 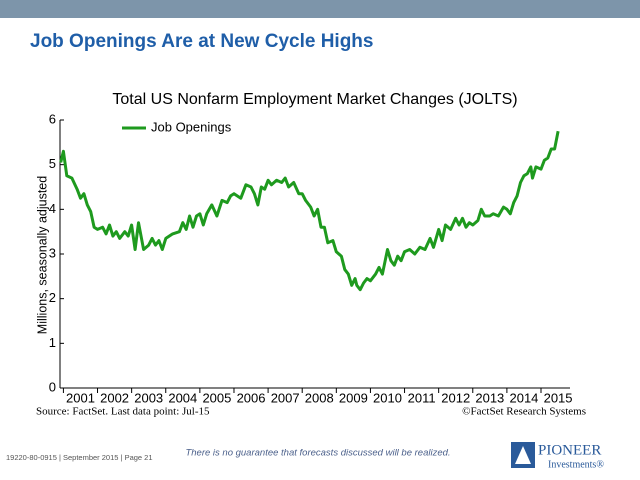 I want to click on logo-name: PIONEER, so click(x=569, y=450).